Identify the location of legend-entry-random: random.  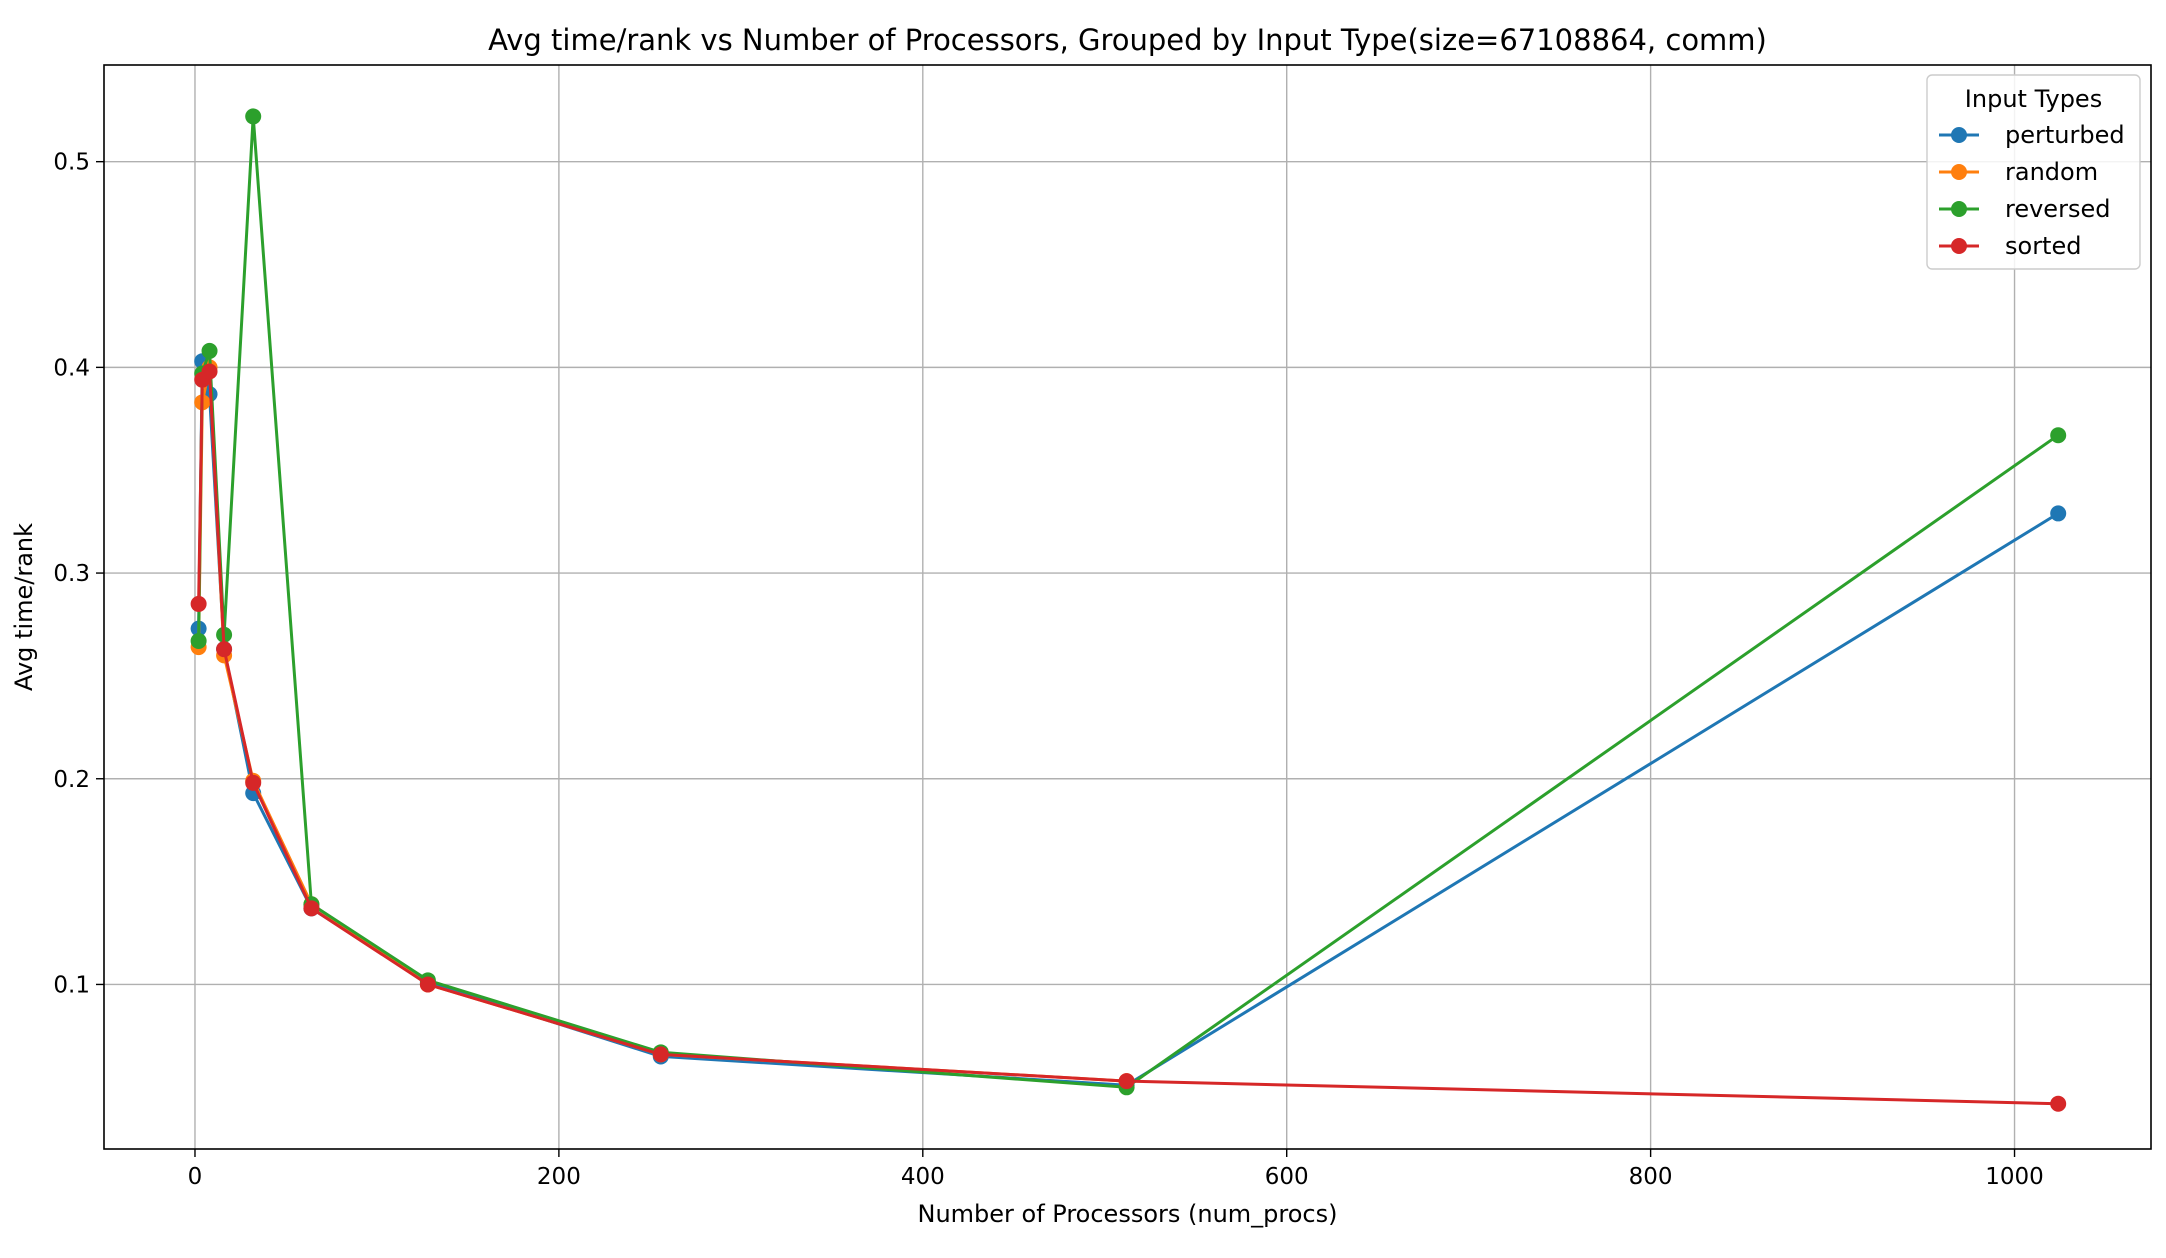
(2018, 172).